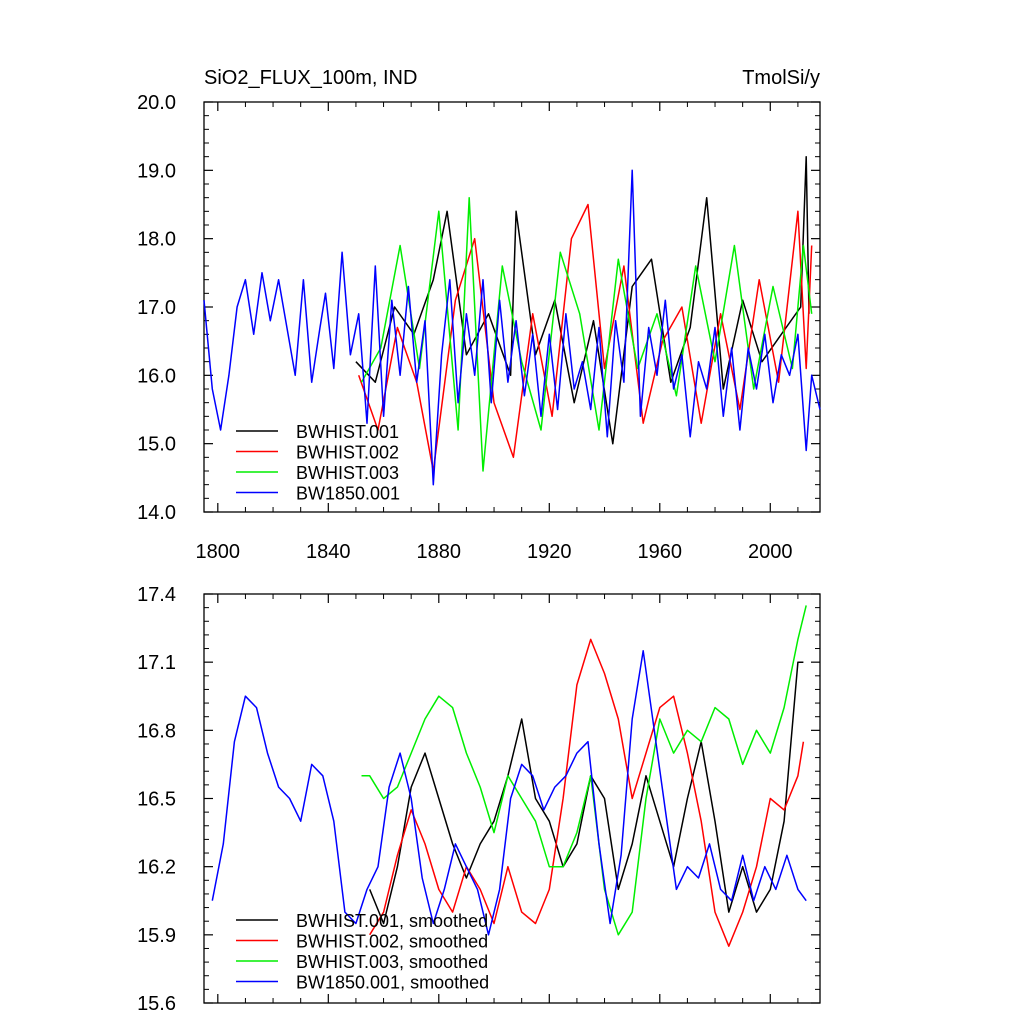 The height and width of the screenshot is (1024, 1024). What do you see at coordinates (310, 78) in the screenshot?
I see `top-panel-title: SiO2_FLUX_100m, IND` at bounding box center [310, 78].